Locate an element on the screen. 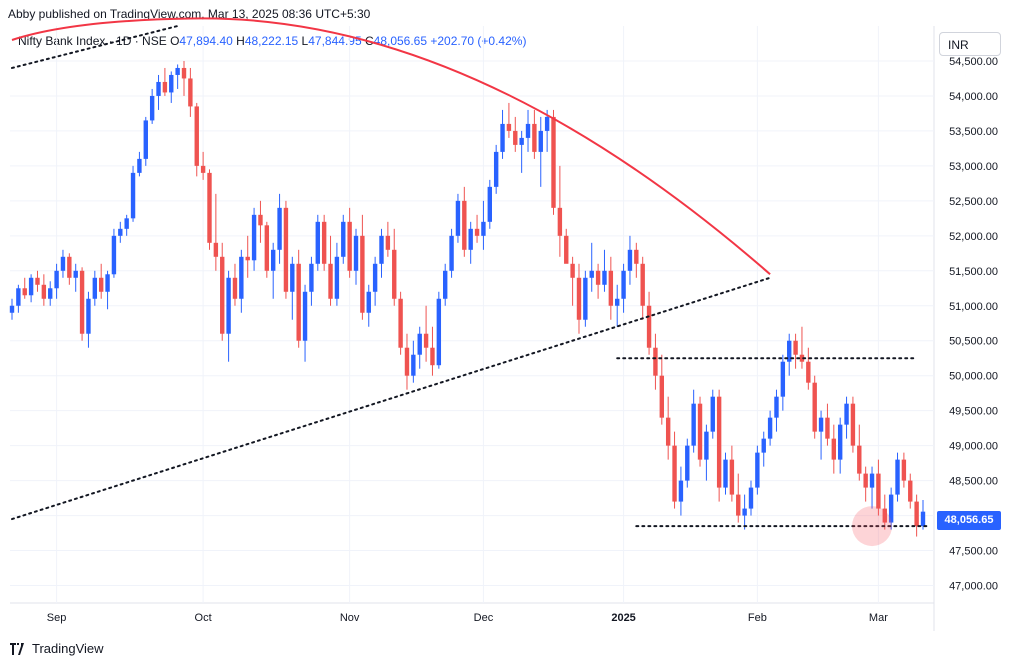  close-value: 48,056.65 is located at coordinates (400, 41).